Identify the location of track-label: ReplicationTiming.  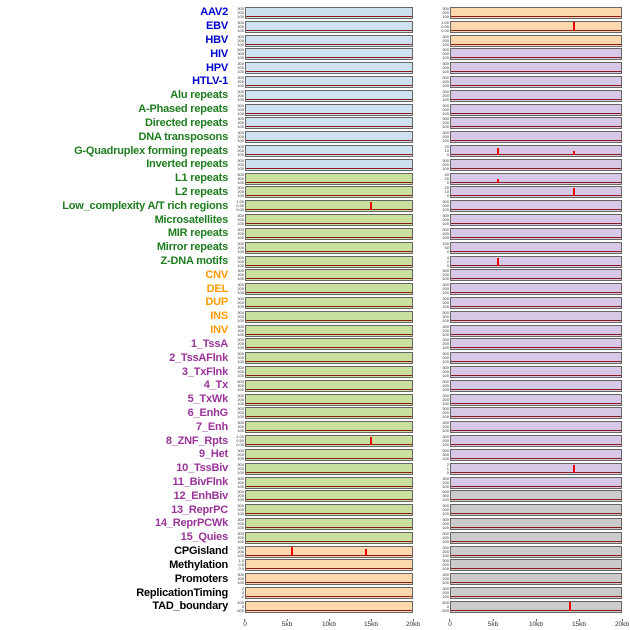
(182, 592).